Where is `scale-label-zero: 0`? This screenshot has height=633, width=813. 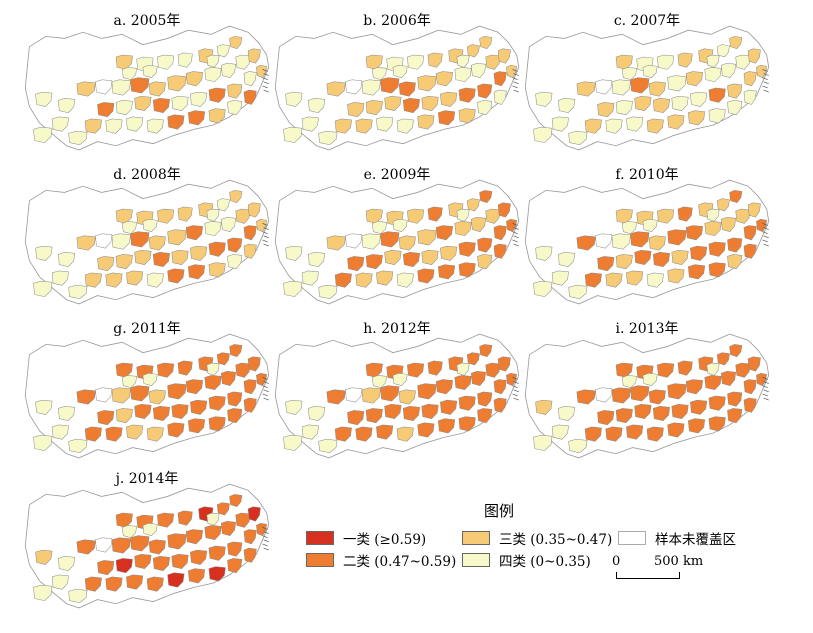
scale-label-zero: 0 is located at coordinates (616, 561).